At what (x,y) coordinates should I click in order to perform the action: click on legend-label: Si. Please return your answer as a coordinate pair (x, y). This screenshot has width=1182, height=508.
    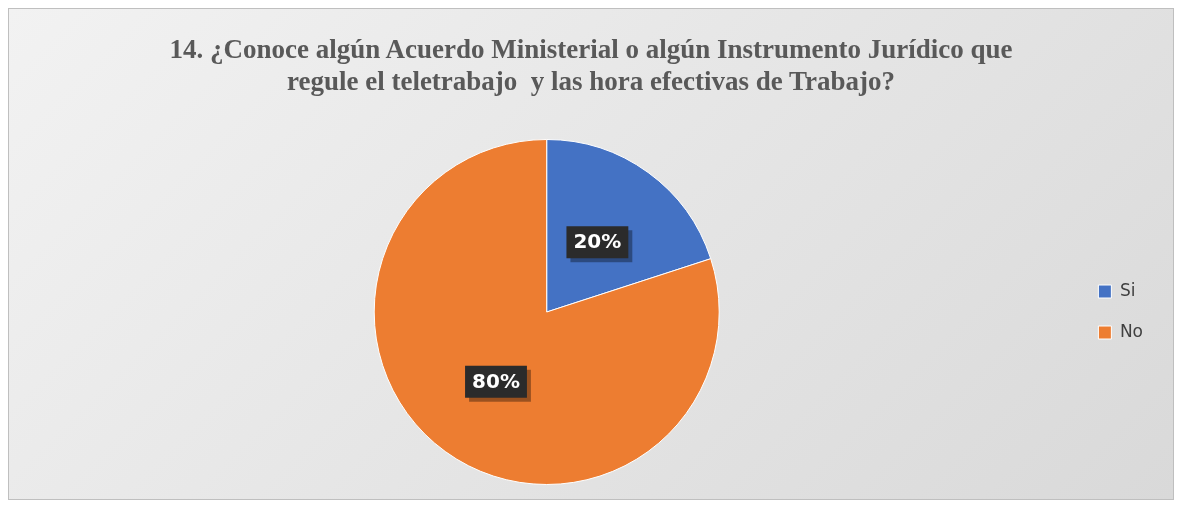
    Looking at the image, I should click on (1127, 289).